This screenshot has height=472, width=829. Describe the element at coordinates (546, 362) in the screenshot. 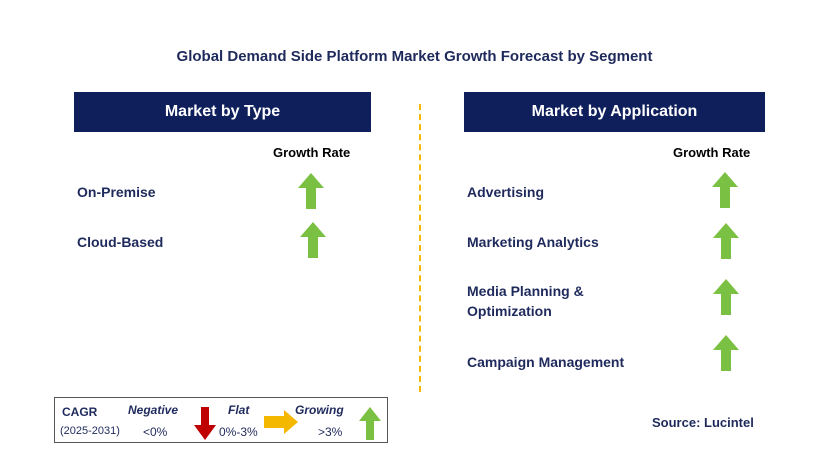

I see `application-row-label: Campaign Management` at that location.